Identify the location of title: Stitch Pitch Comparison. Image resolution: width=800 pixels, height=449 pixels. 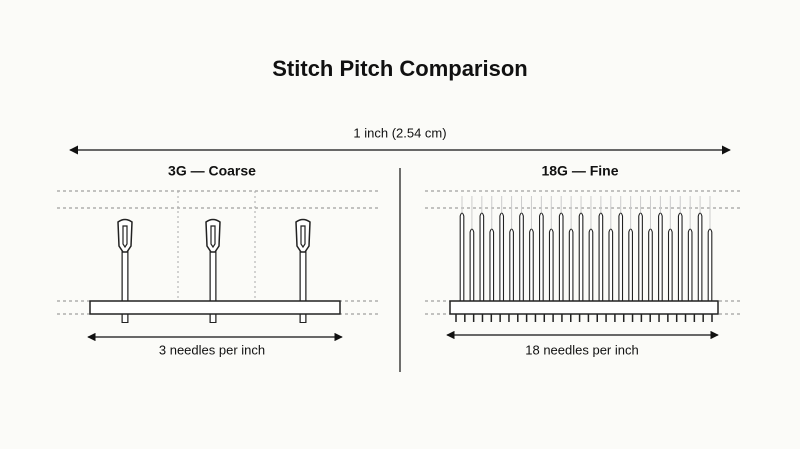
(399, 68).